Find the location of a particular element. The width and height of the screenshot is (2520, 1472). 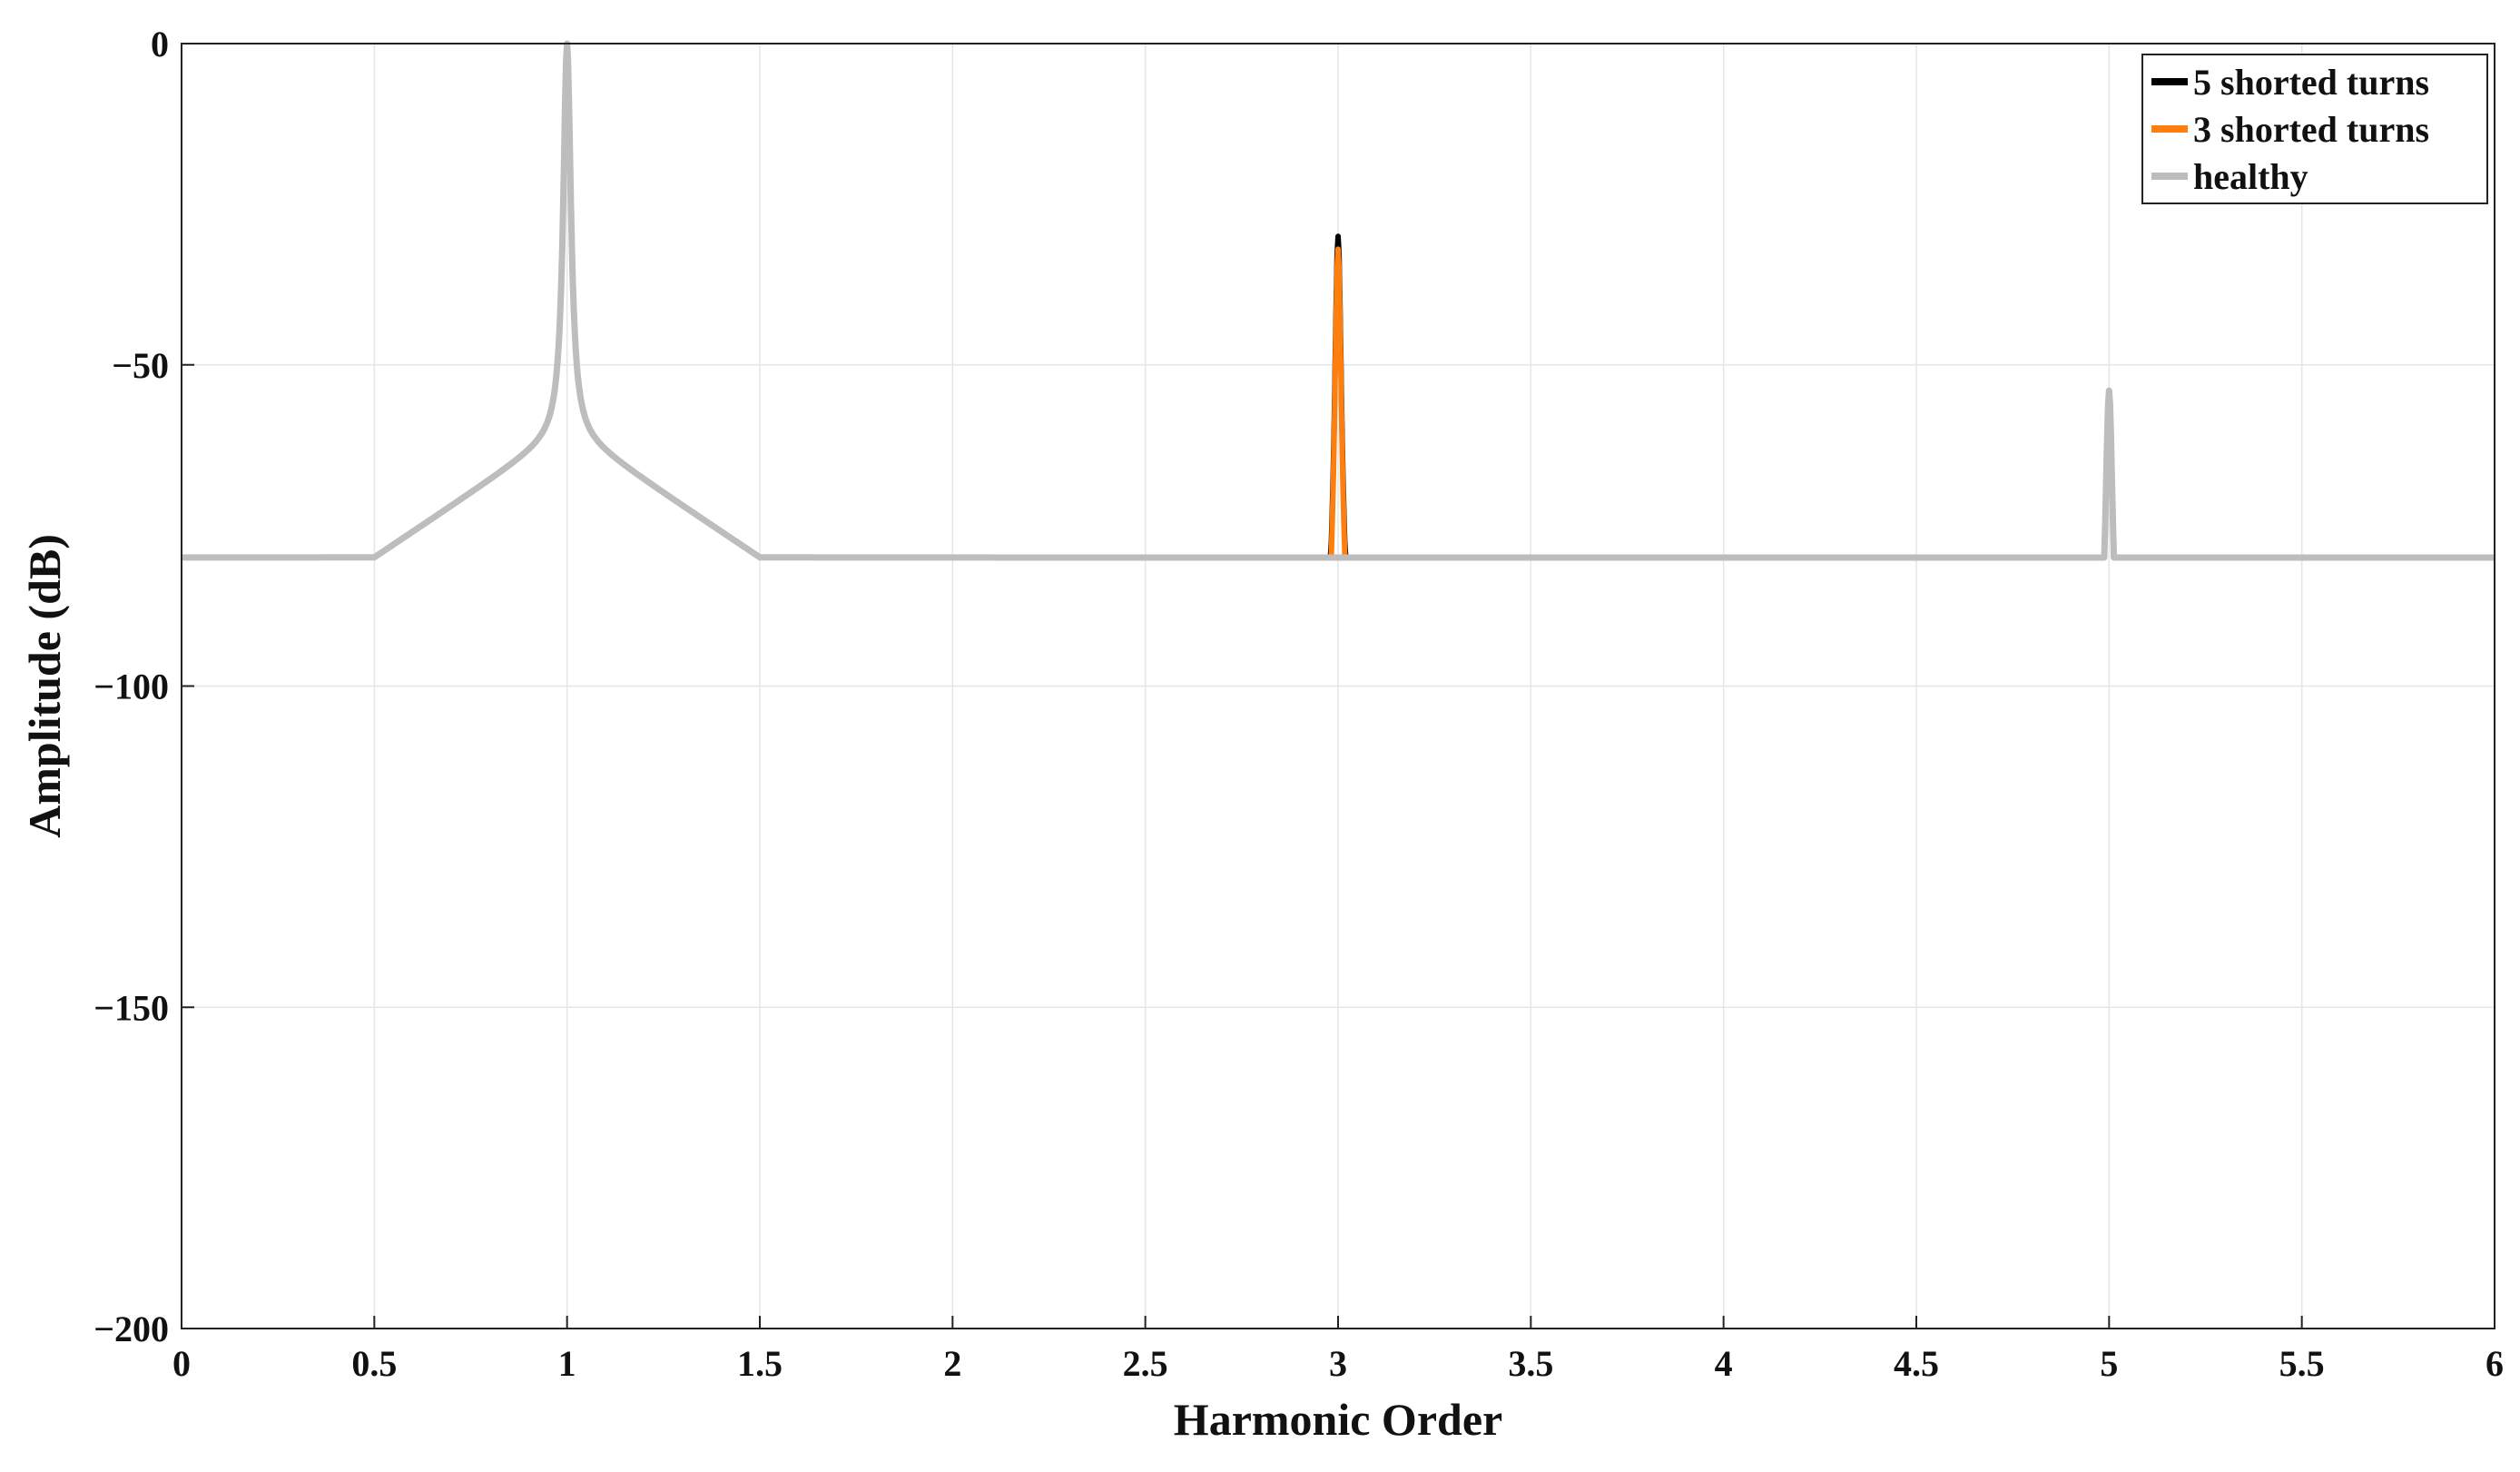

y-tick-label: −100 is located at coordinates (132, 687).